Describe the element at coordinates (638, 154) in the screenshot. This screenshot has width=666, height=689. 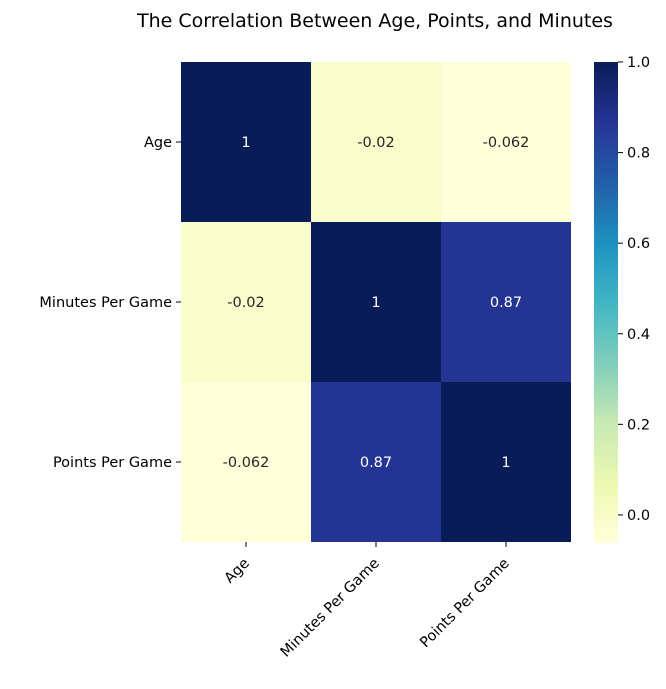
I see `colorbar-tick-label: 0.8` at that location.